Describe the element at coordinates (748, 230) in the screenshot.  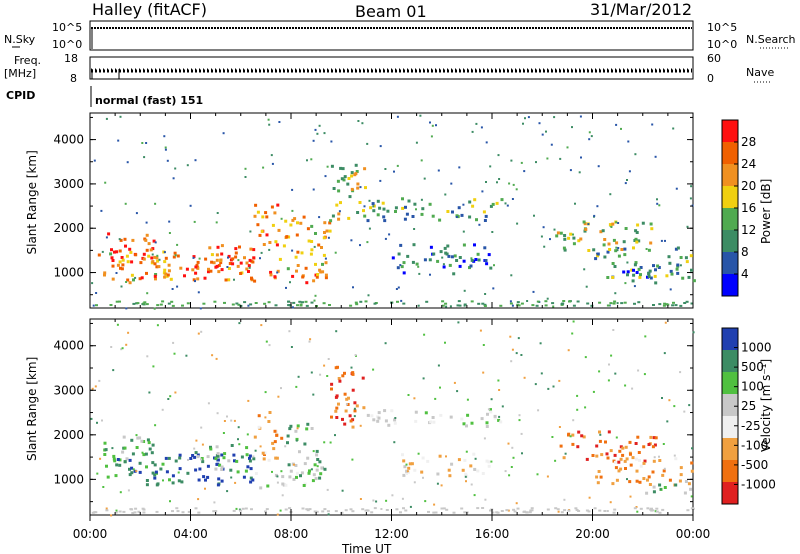
I see `colorbar-tick-label: 12` at that location.